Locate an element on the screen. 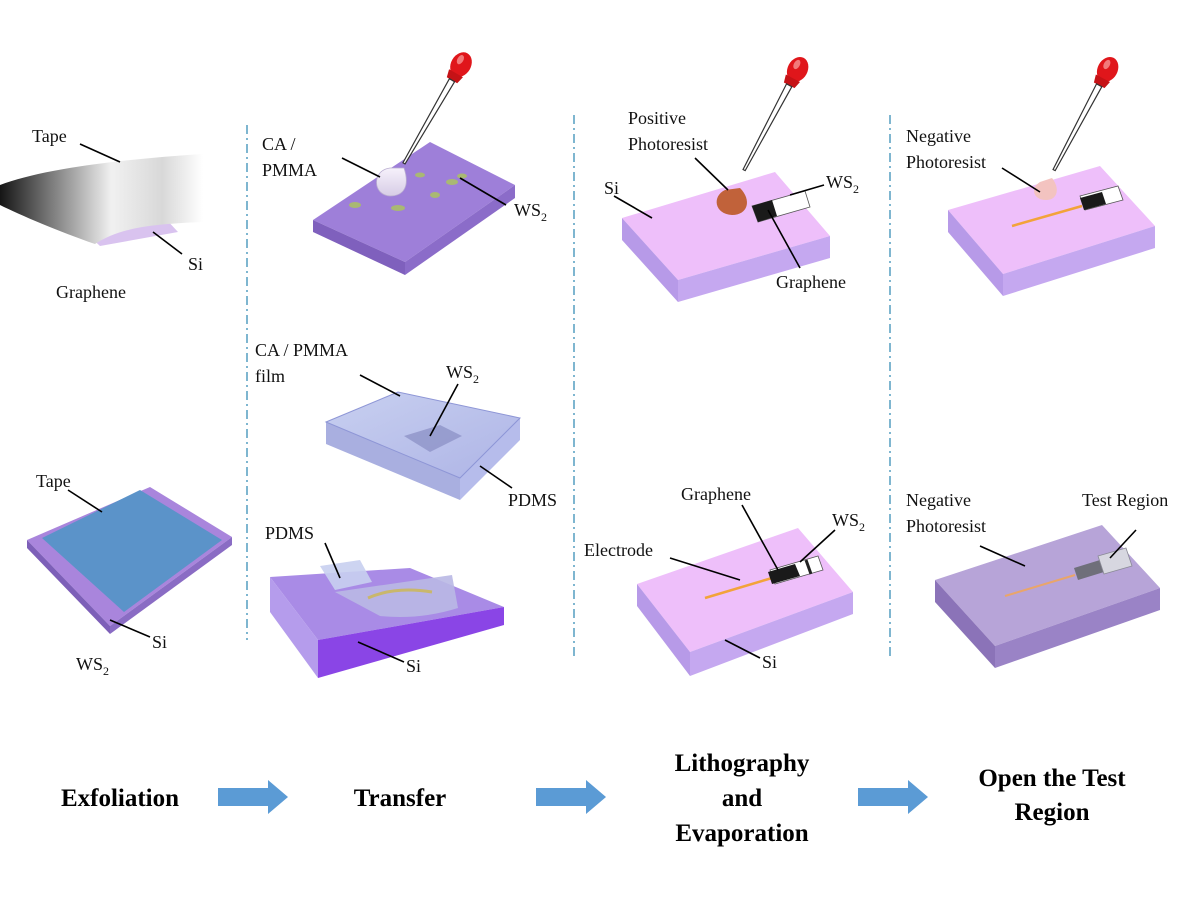  transfer-top-illustration: CA / PMMA WS2 is located at coordinates (404, 161).